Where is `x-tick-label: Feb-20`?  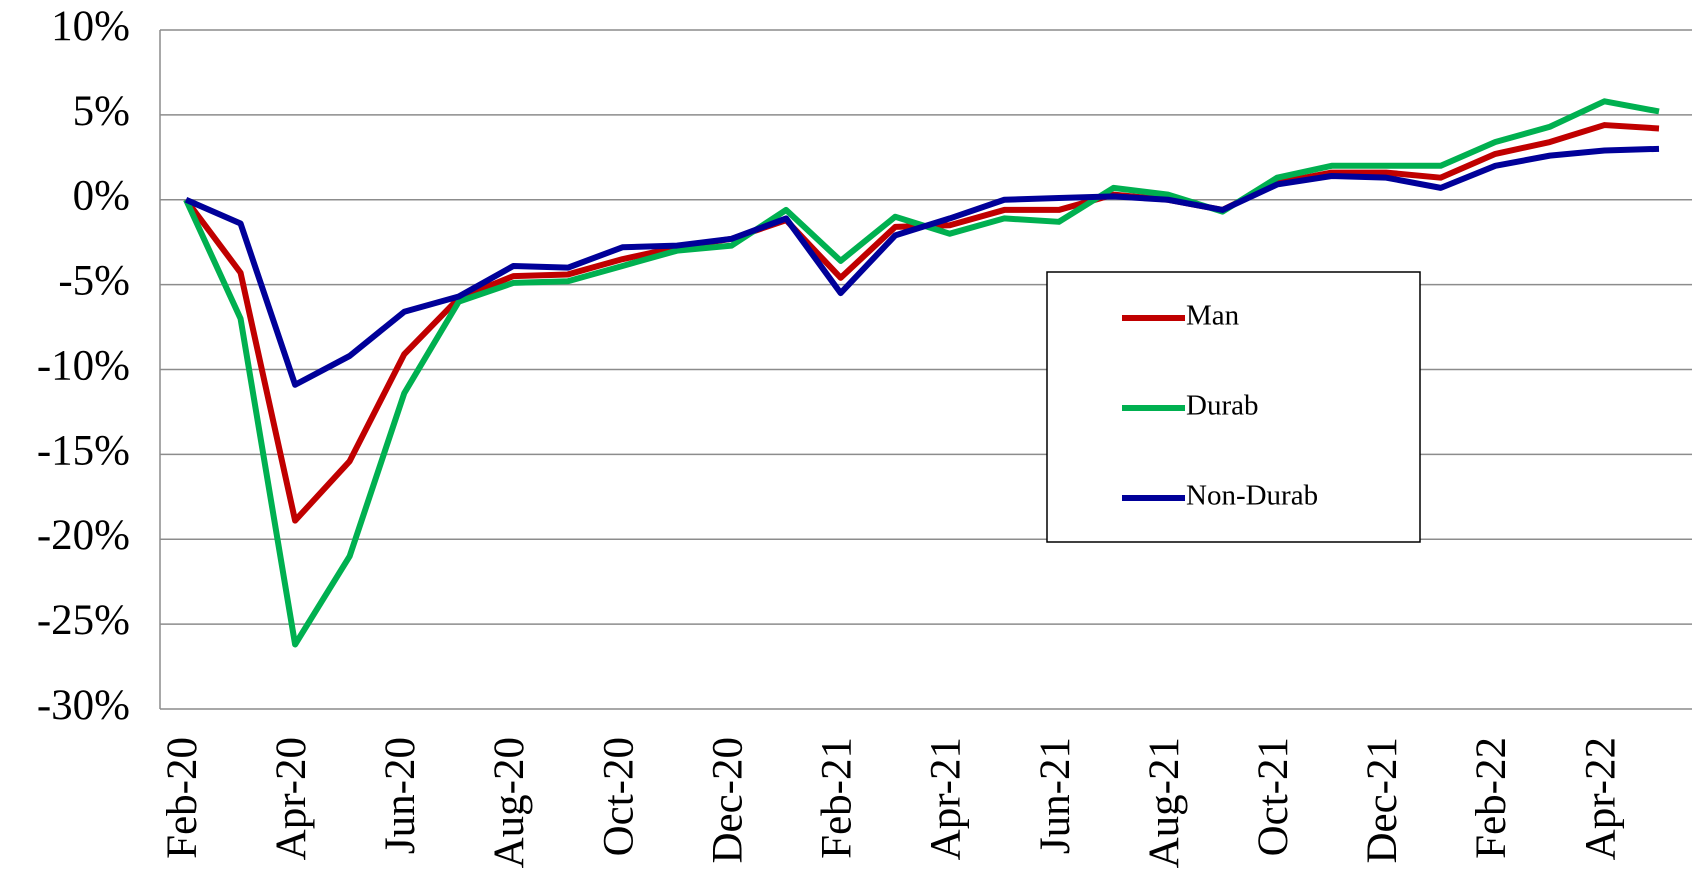 x-tick-label: Feb-20 is located at coordinates (182, 798).